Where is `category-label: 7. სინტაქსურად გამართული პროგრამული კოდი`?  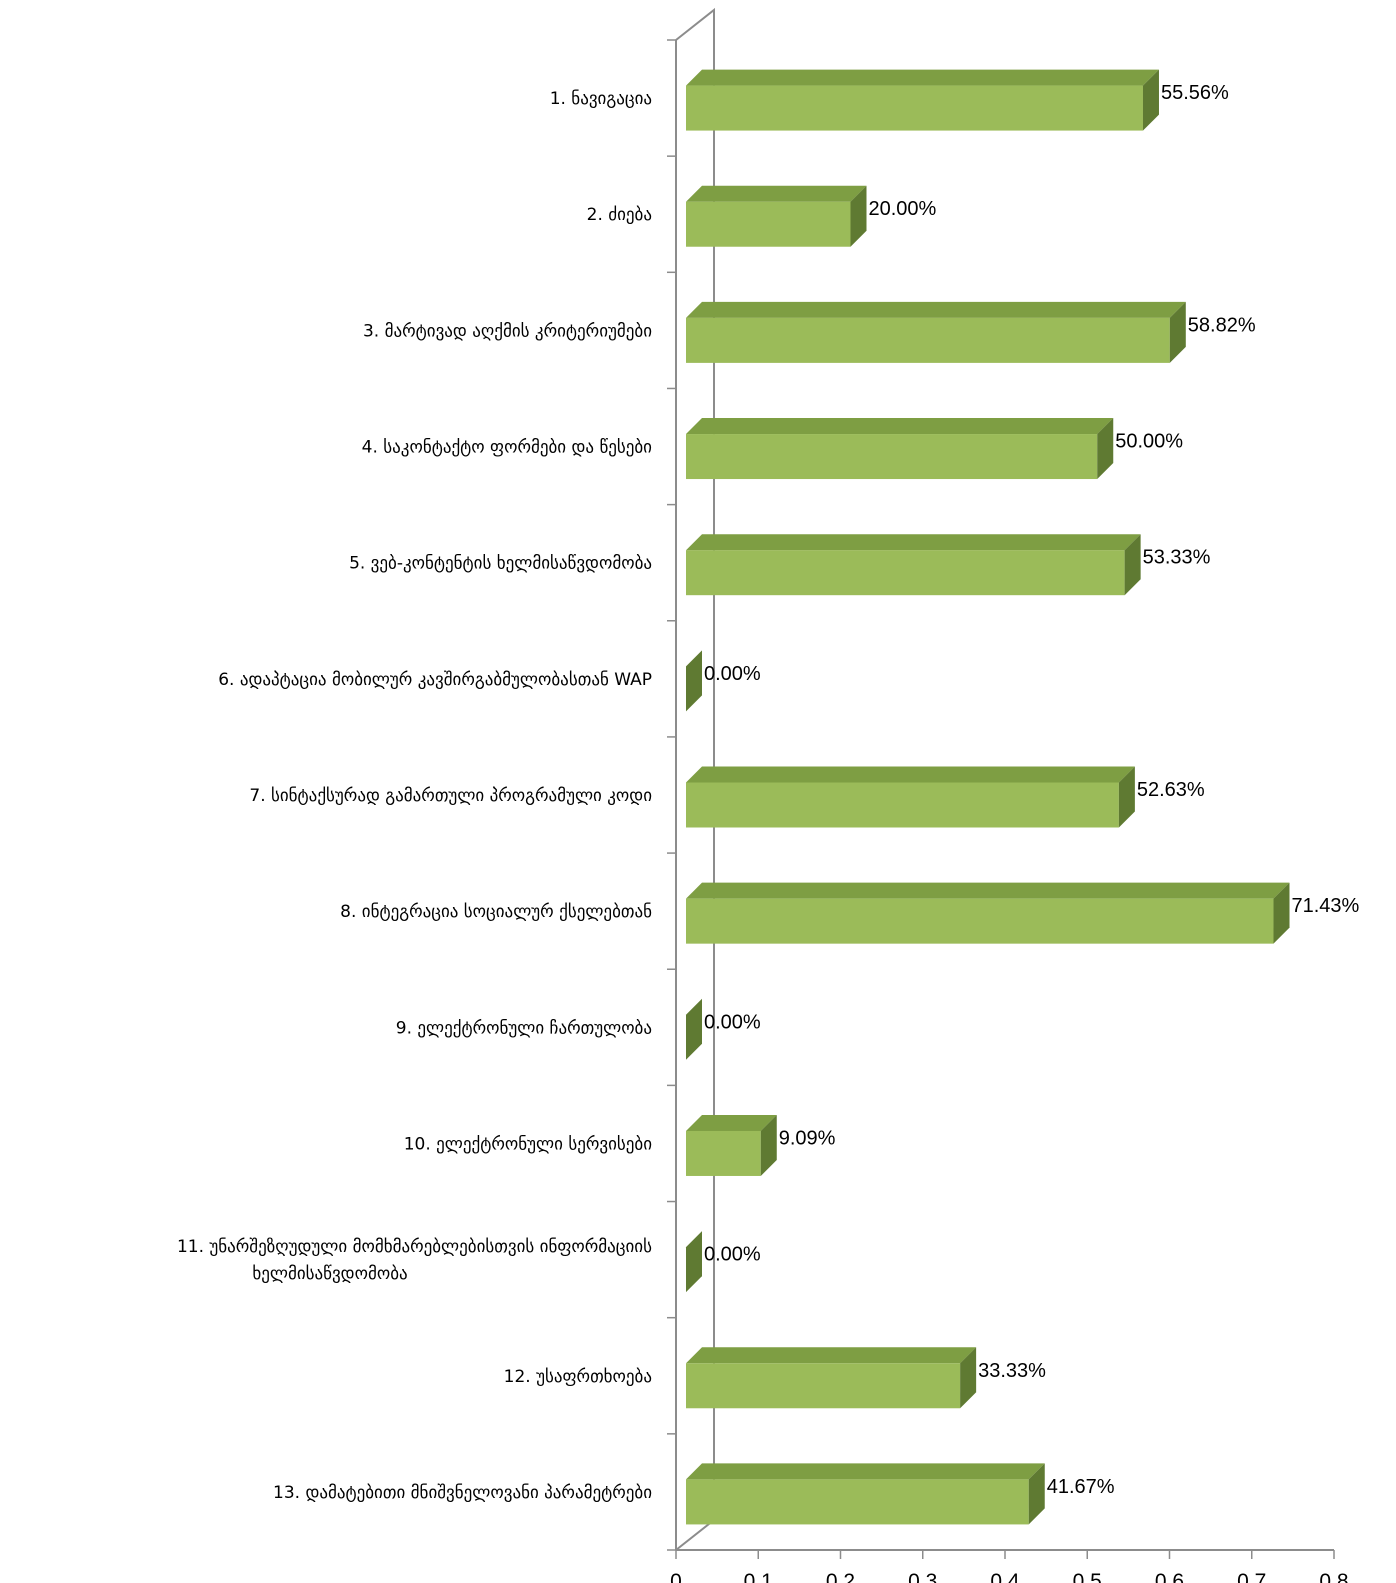
category-label: 7. სინტაქსურად გამართული პროგრამული კოდი is located at coordinates (450, 796).